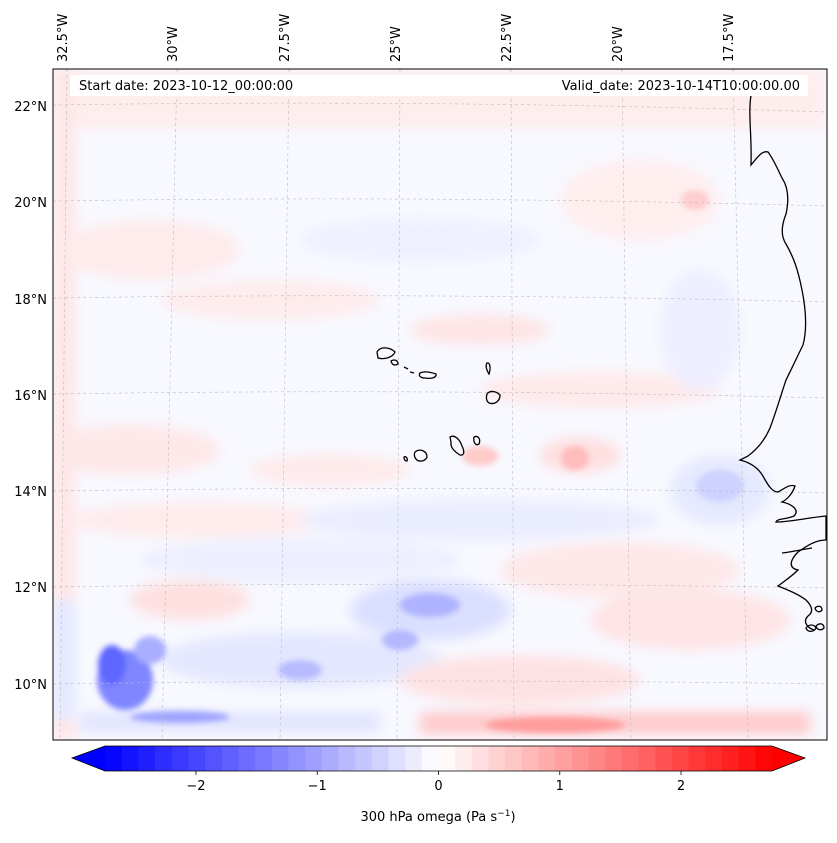  What do you see at coordinates (420, 455) in the screenshot?
I see `fogo` at bounding box center [420, 455].